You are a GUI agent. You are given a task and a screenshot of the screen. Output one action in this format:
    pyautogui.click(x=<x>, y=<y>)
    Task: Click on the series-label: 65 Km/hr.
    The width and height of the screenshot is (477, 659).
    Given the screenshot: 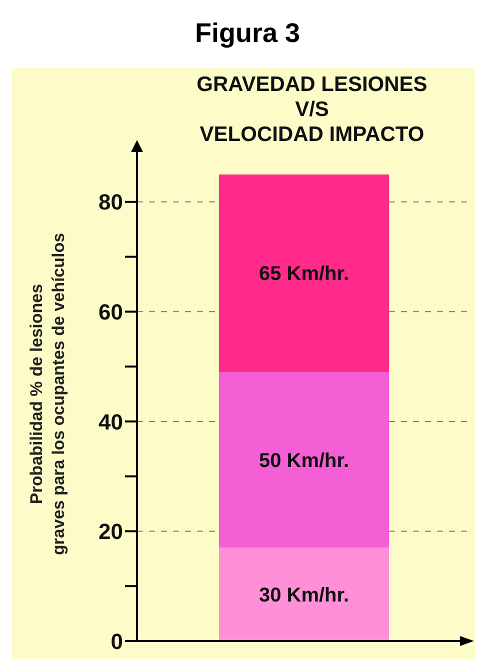 What is the action you would take?
    pyautogui.click(x=304, y=274)
    